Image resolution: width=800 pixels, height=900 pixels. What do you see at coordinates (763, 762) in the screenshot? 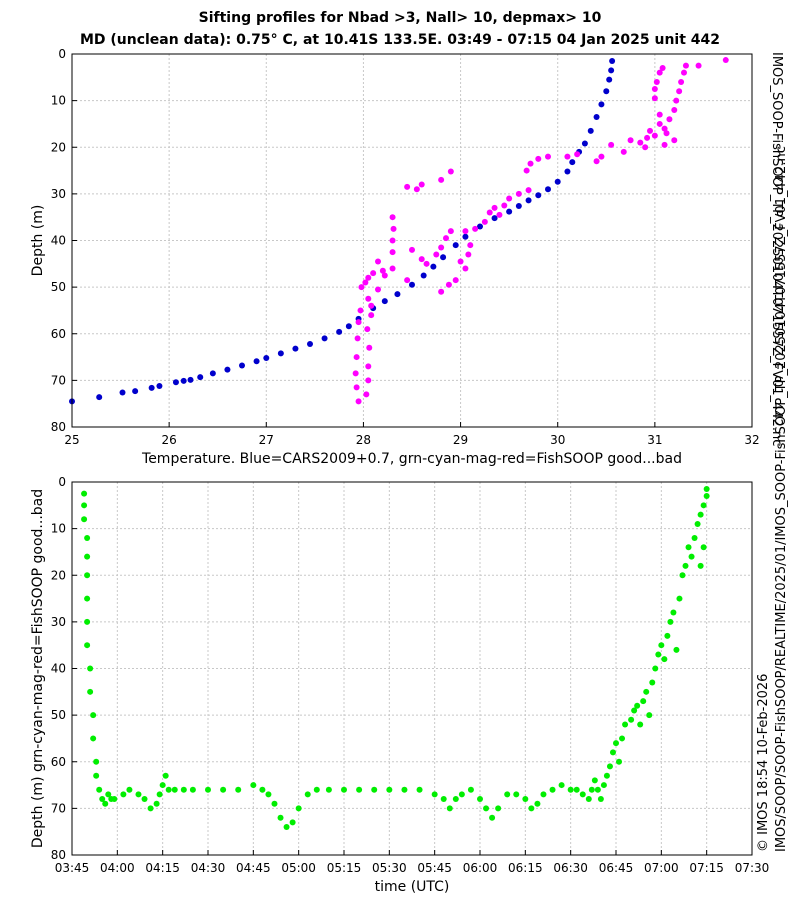
I see `side-label-copyright: © IMOS 18:54 10-Feb-2026` at bounding box center [763, 762].